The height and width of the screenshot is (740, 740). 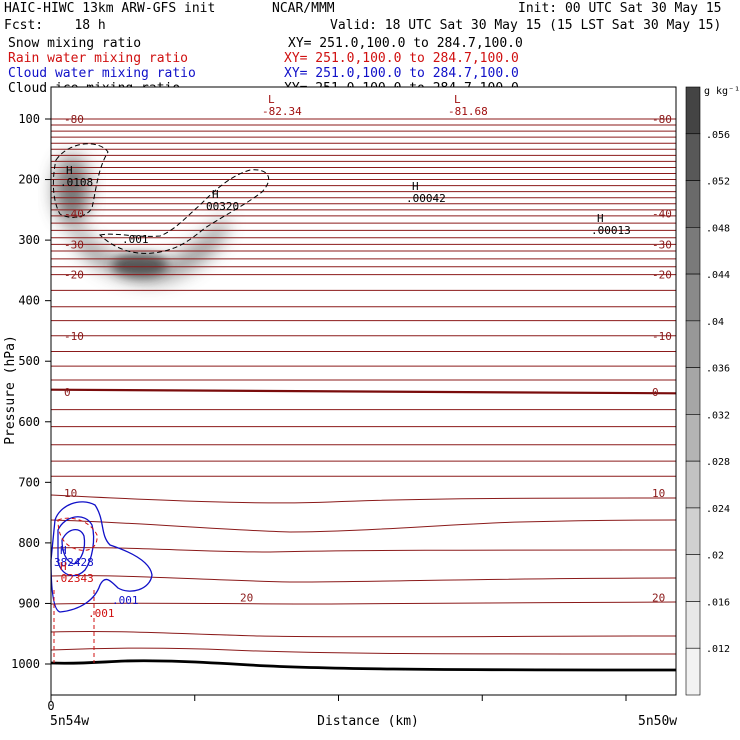 What do you see at coordinates (722, 91) in the screenshot?
I see `colorbar-unit: g kg⁻¹` at bounding box center [722, 91].